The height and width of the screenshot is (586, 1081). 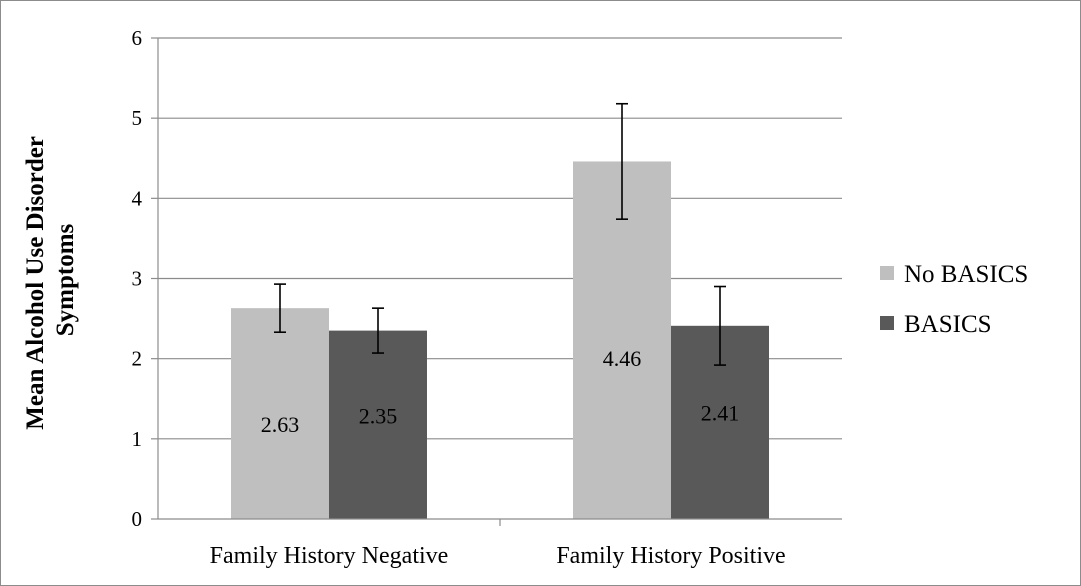 What do you see at coordinates (954, 299) in the screenshot?
I see `legend: No BASICS BASICS` at bounding box center [954, 299].